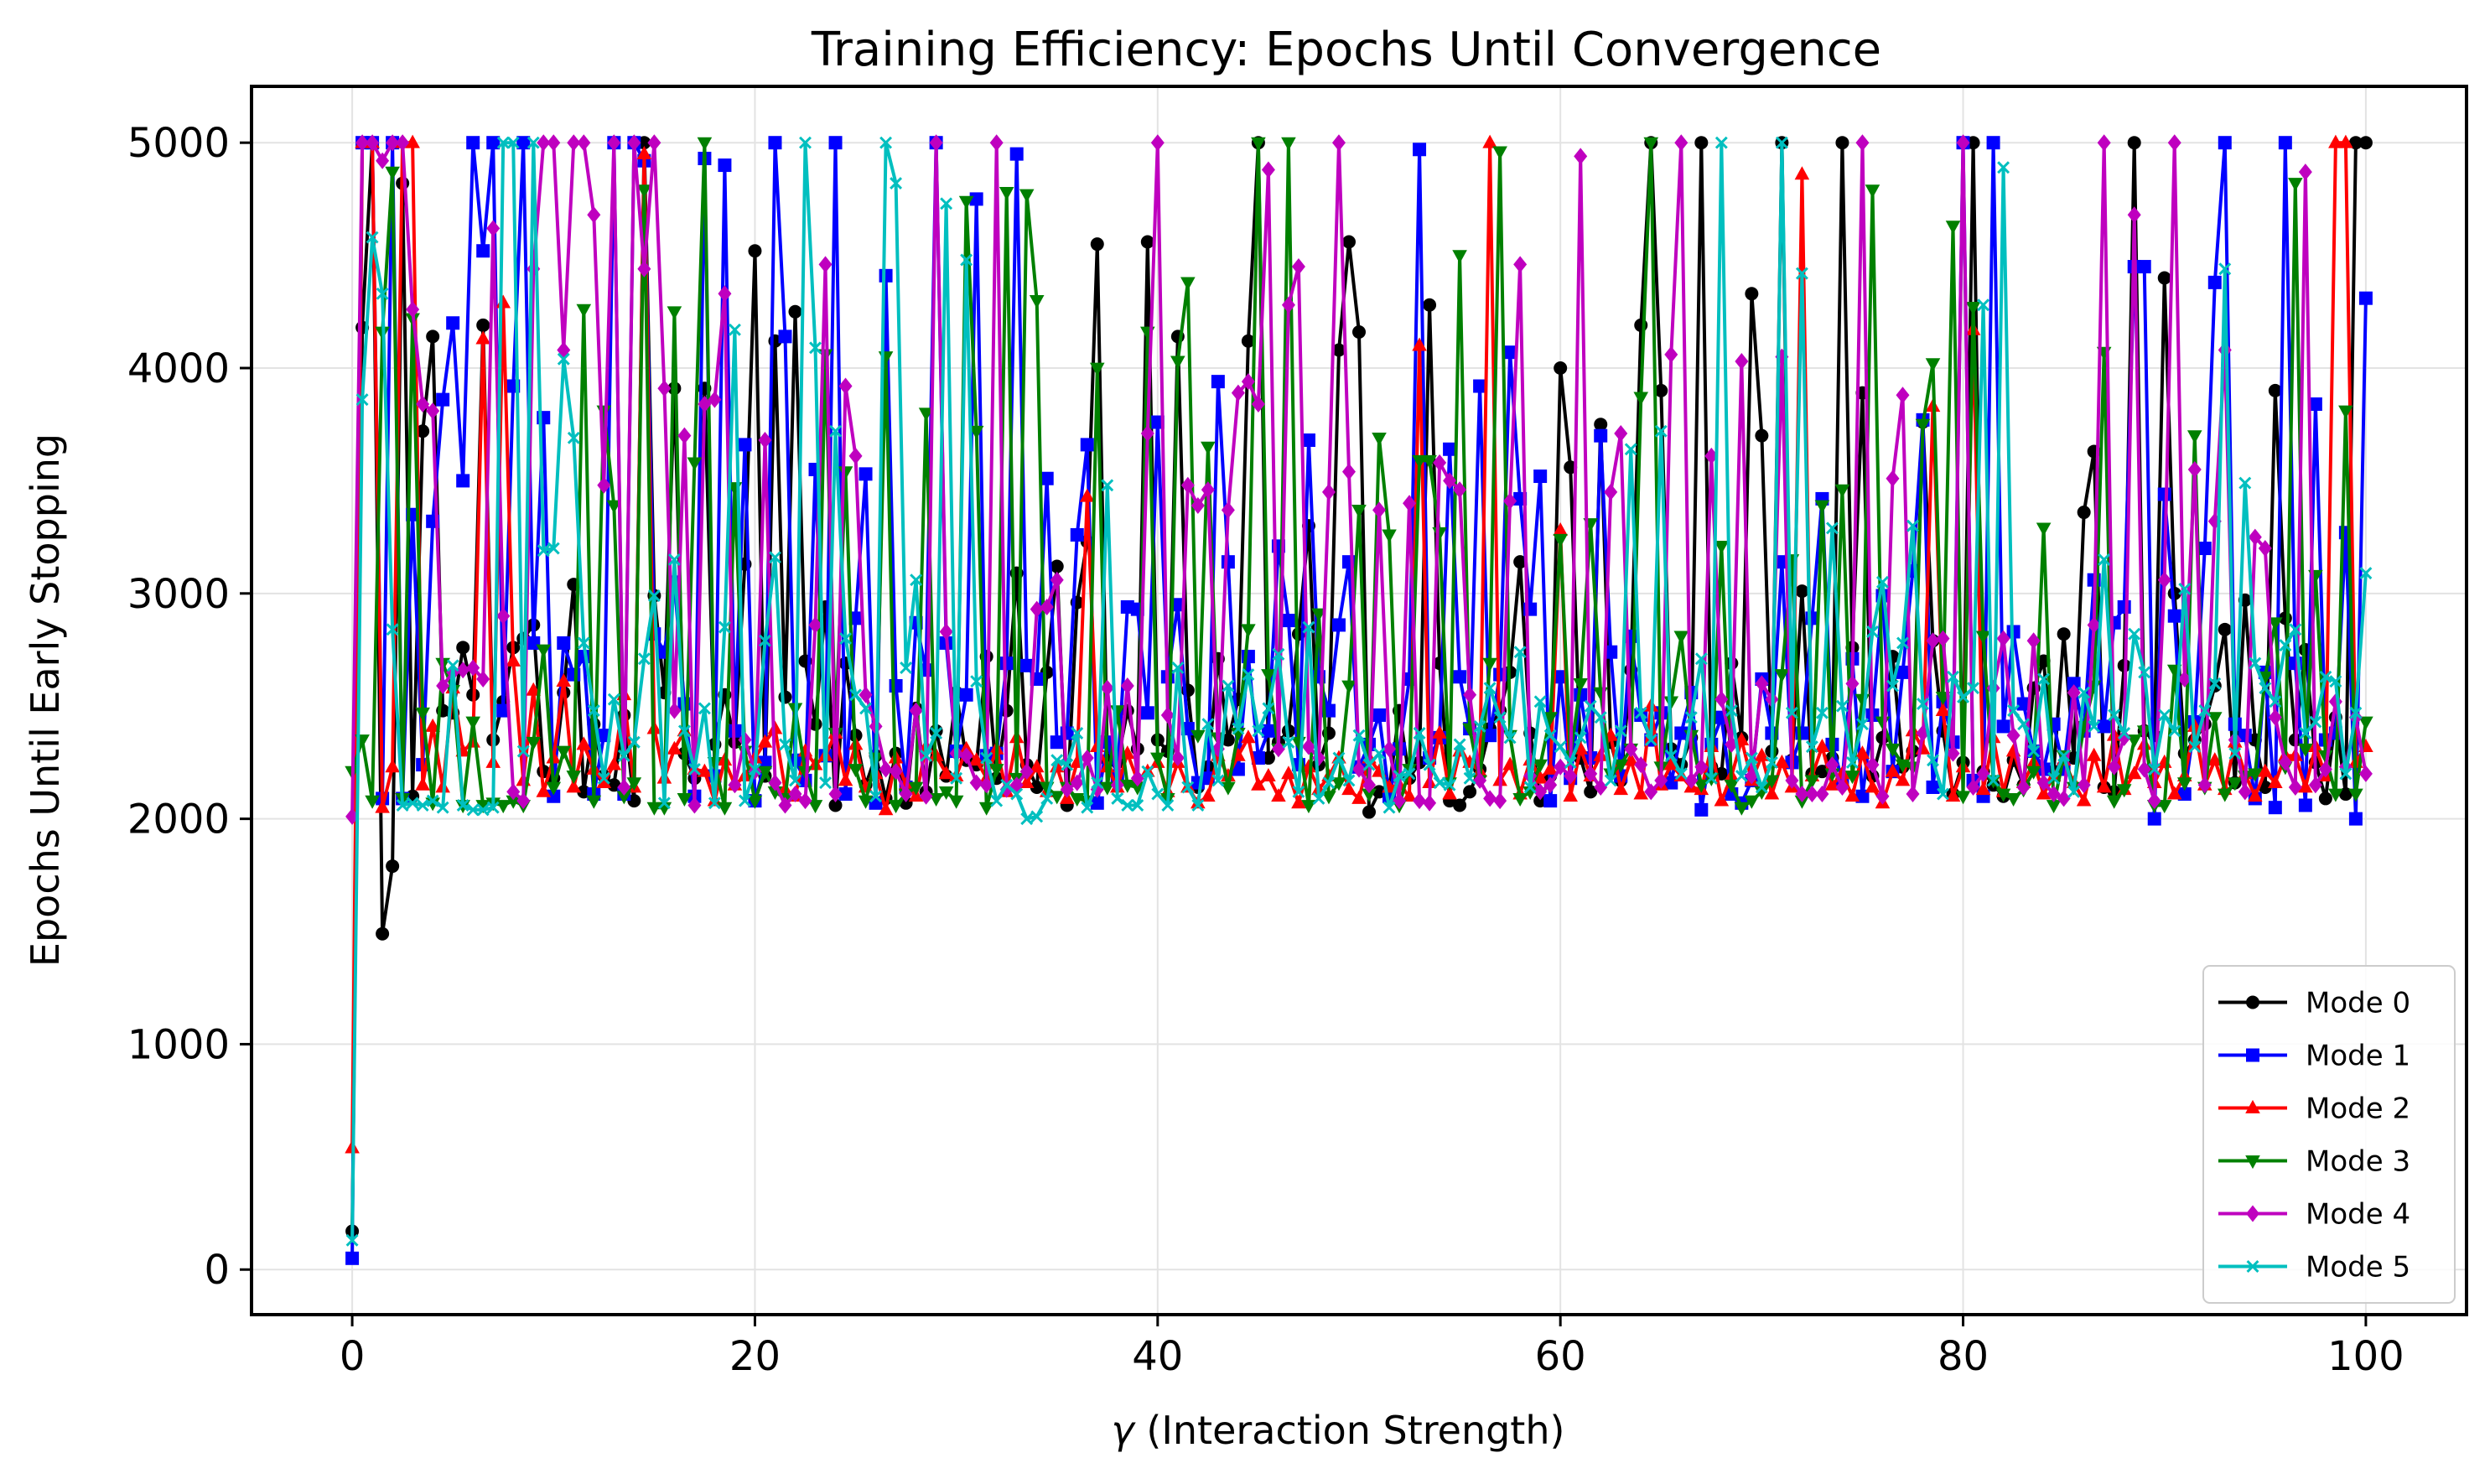 Image resolution: width=2490 pixels, height=1484 pixels. I want to click on x-tick-label: 0, so click(353, 1356).